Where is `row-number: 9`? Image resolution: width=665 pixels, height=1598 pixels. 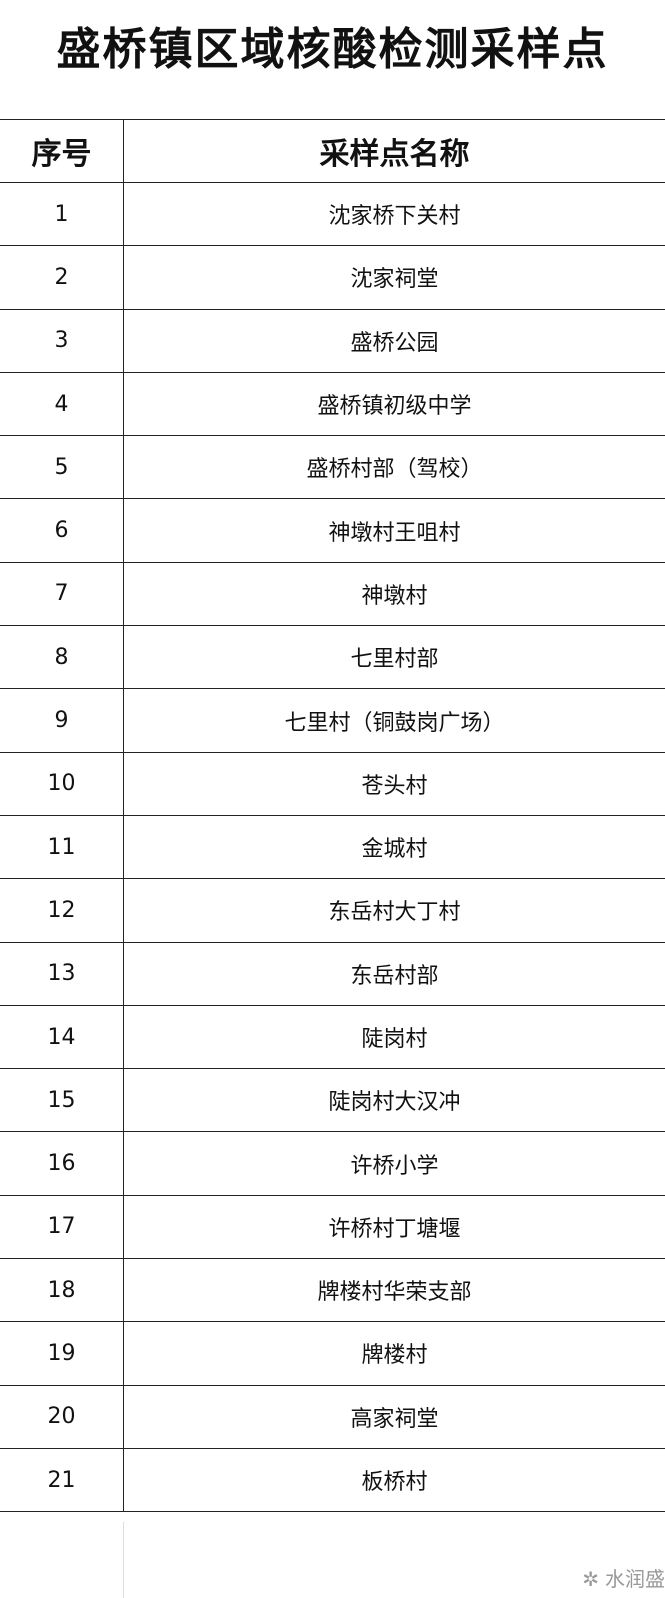 row-number: 9 is located at coordinates (62, 720).